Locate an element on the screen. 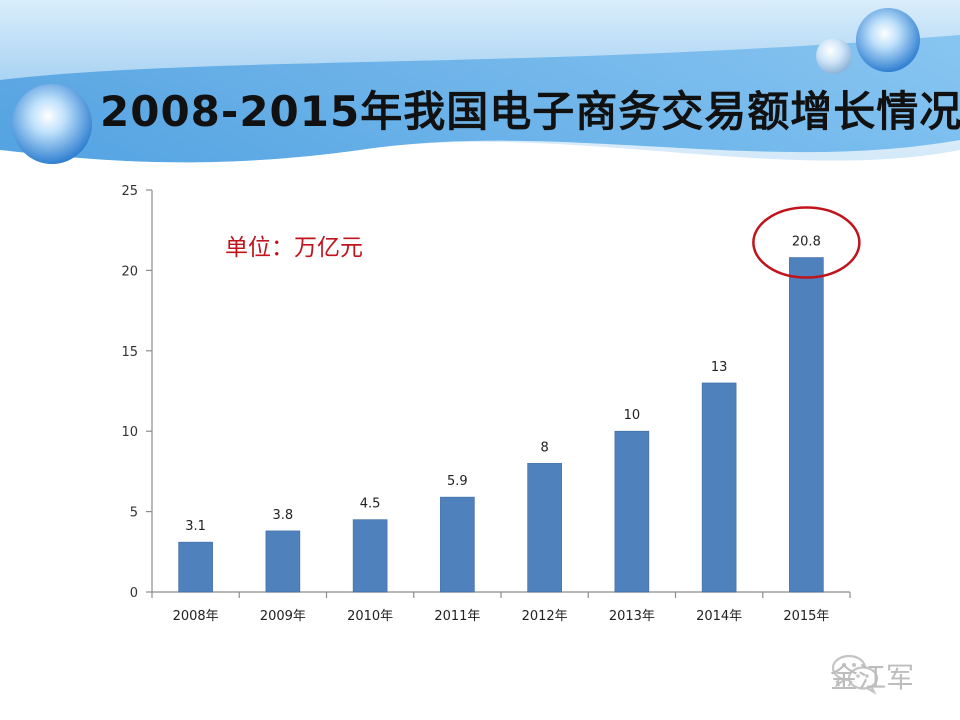 This screenshot has height=720, width=960. data-label: 13 is located at coordinates (719, 367).